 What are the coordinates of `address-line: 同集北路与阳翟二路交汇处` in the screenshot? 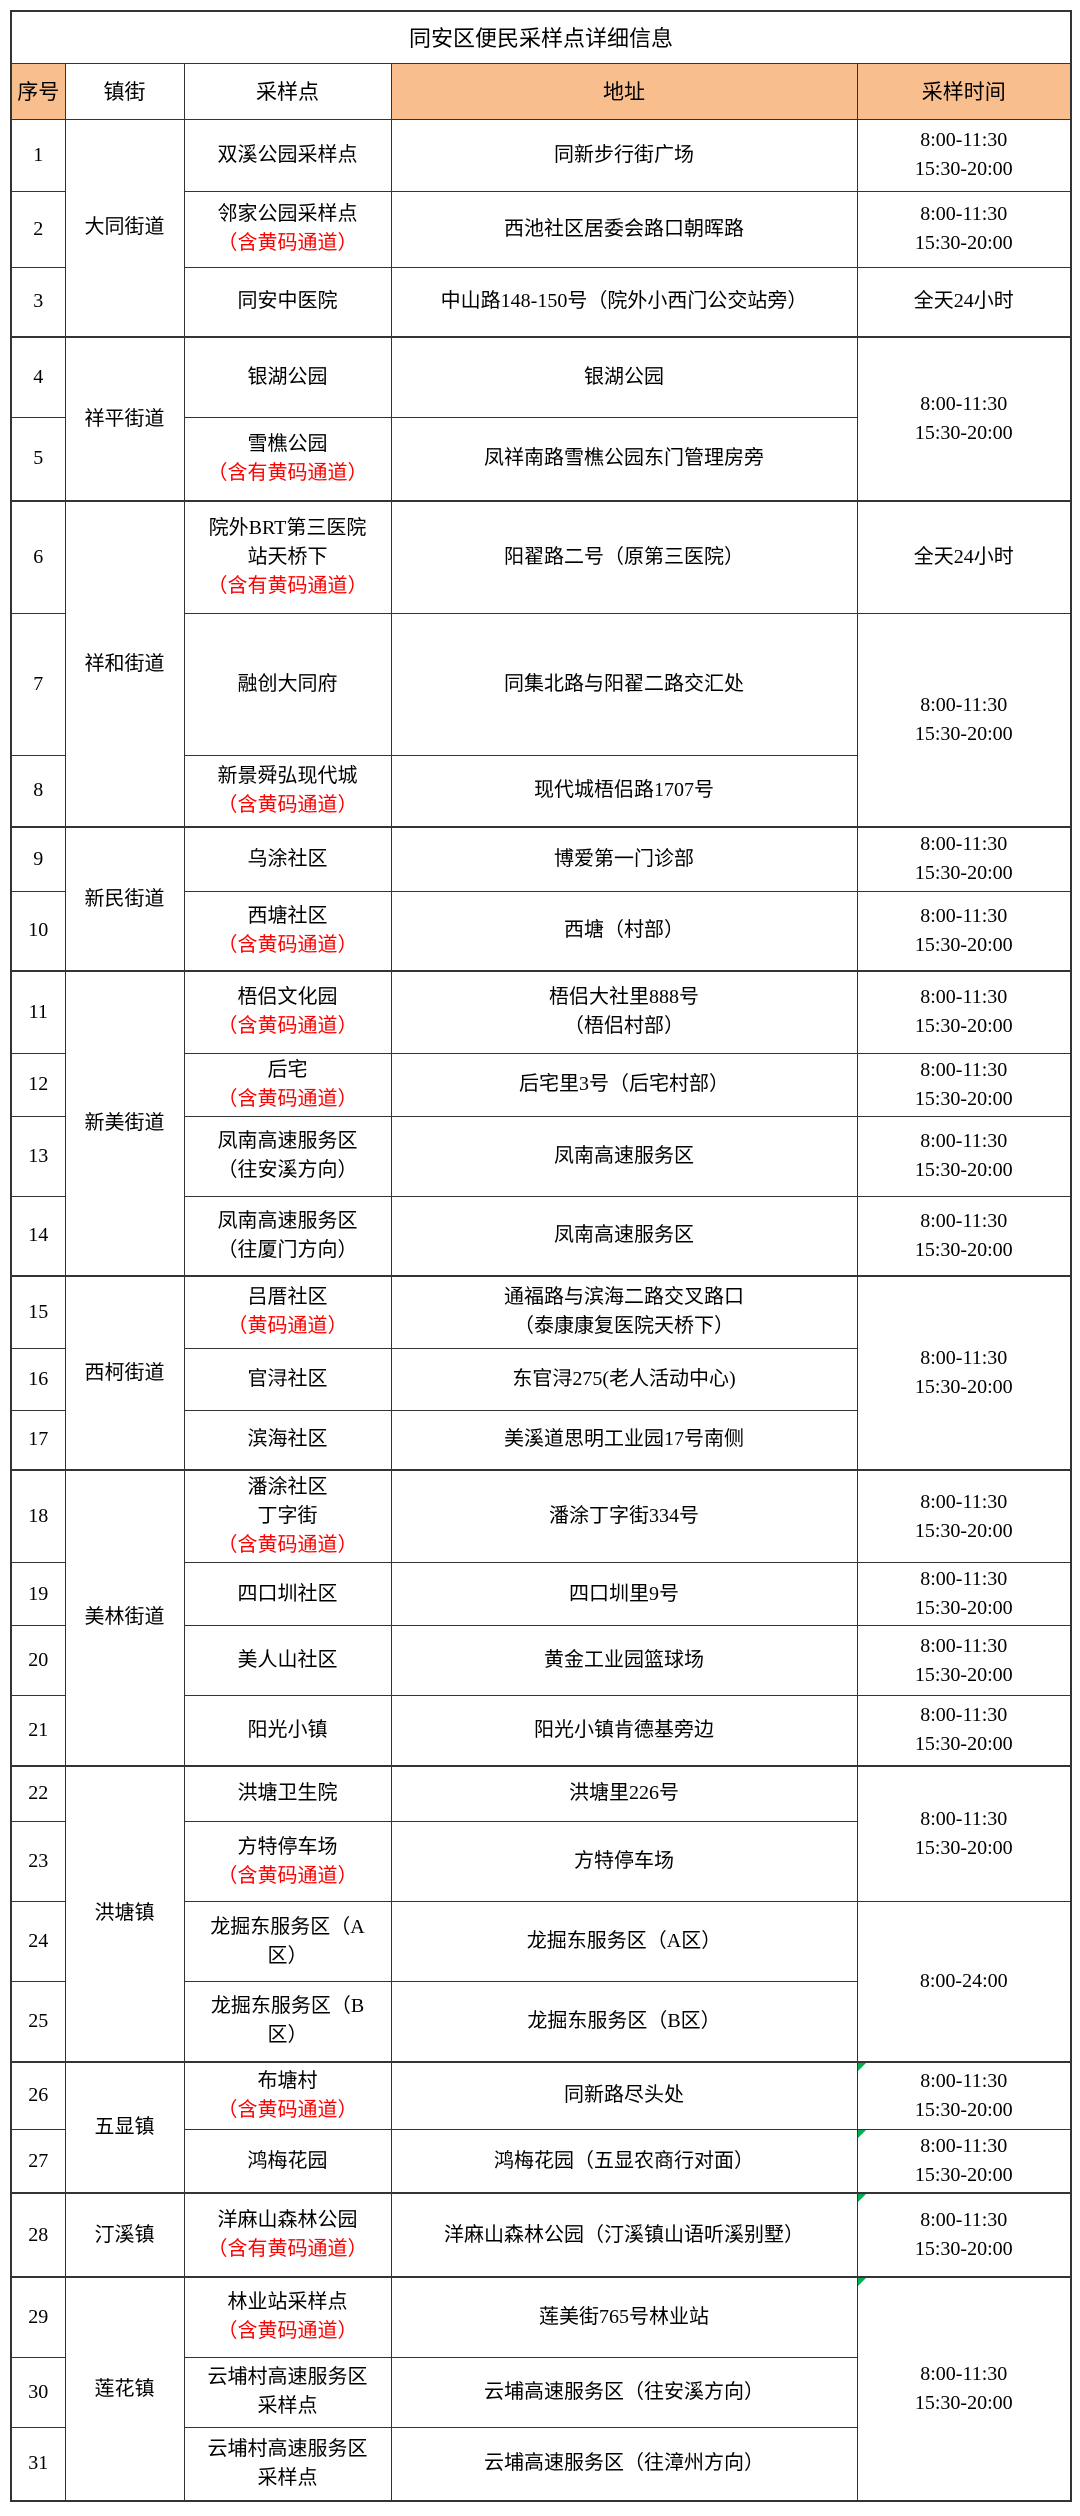 It's located at (624, 683).